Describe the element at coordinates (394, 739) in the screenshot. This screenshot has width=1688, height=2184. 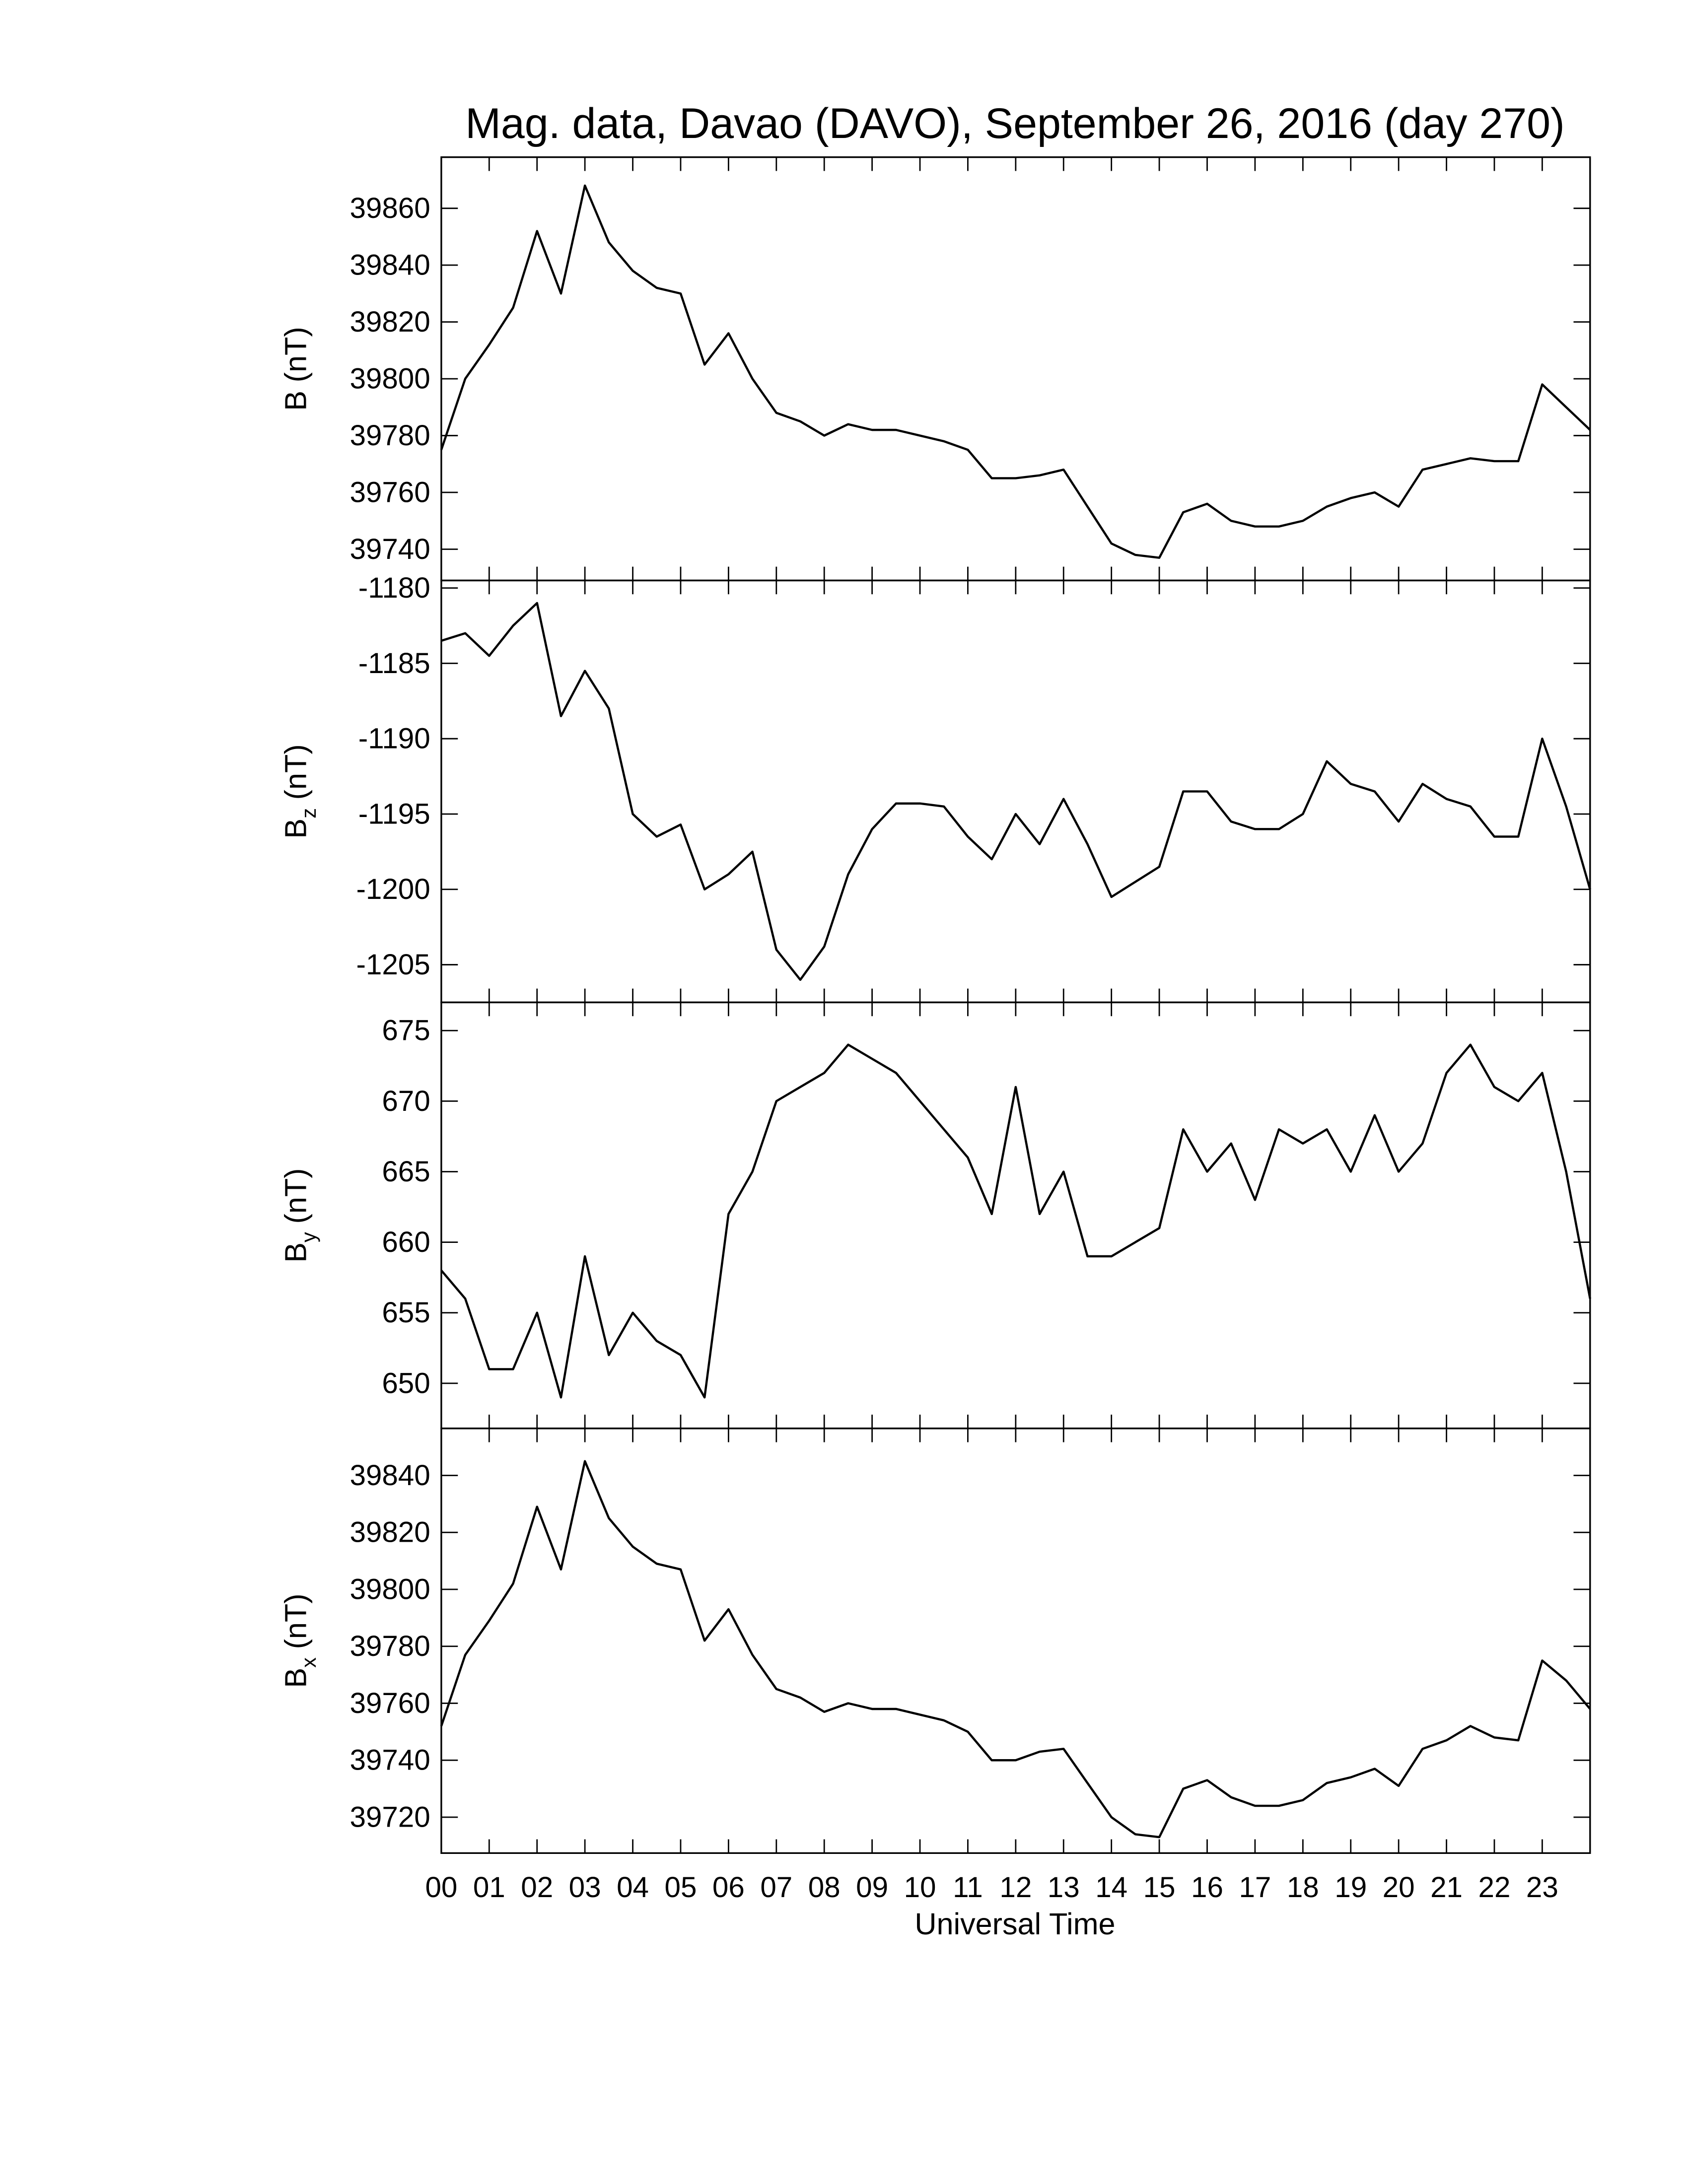
I see `y-tick-label: -1190` at that location.